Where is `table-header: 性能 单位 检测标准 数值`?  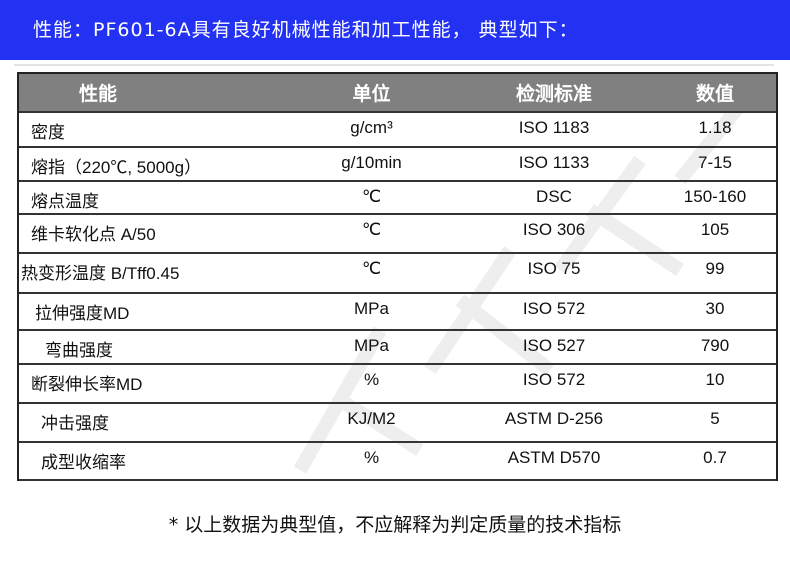 table-header: 性能 单位 检测标准 数值 is located at coordinates (397, 93).